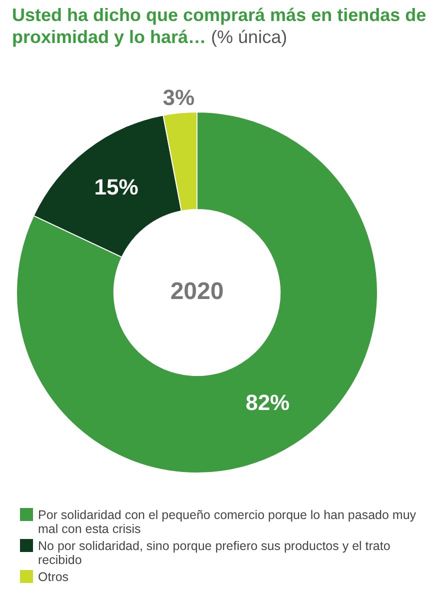 Image resolution: width=446 pixels, height=609 pixels. What do you see at coordinates (228, 522) in the screenshot?
I see `legend-label: Por solidaridad con el pequeño comercio porque lo han pasado muy mal con esta crisis` at bounding box center [228, 522].